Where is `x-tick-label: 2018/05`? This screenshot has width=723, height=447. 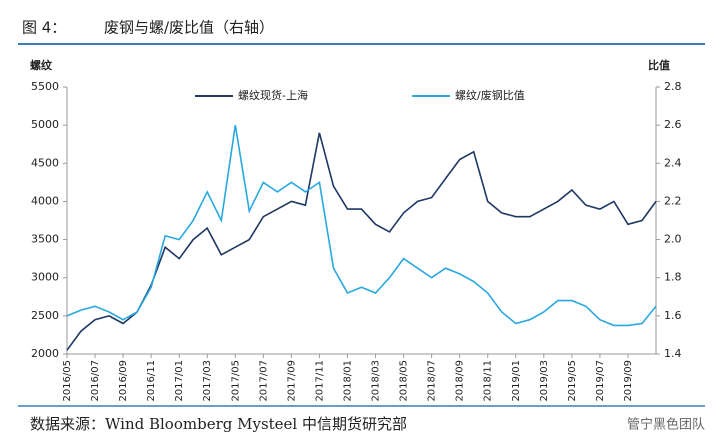
x-tick-label: 2018/05 is located at coordinates (404, 381).